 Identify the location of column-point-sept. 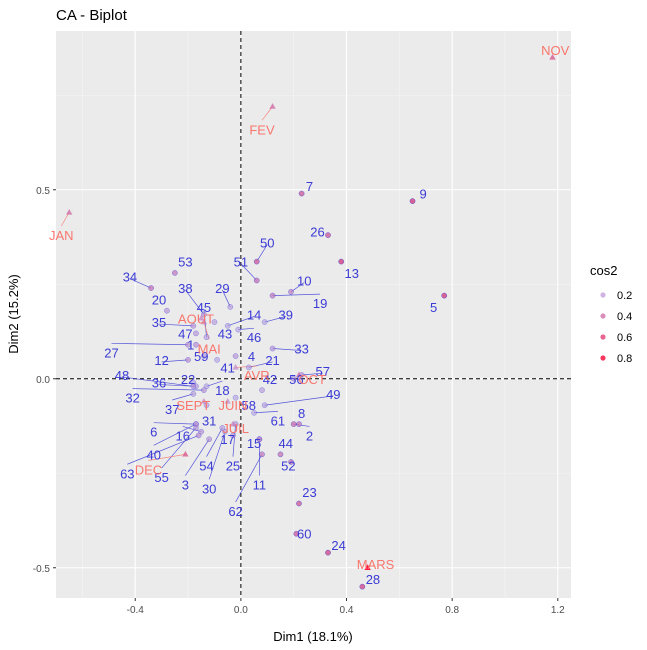
(204, 400).